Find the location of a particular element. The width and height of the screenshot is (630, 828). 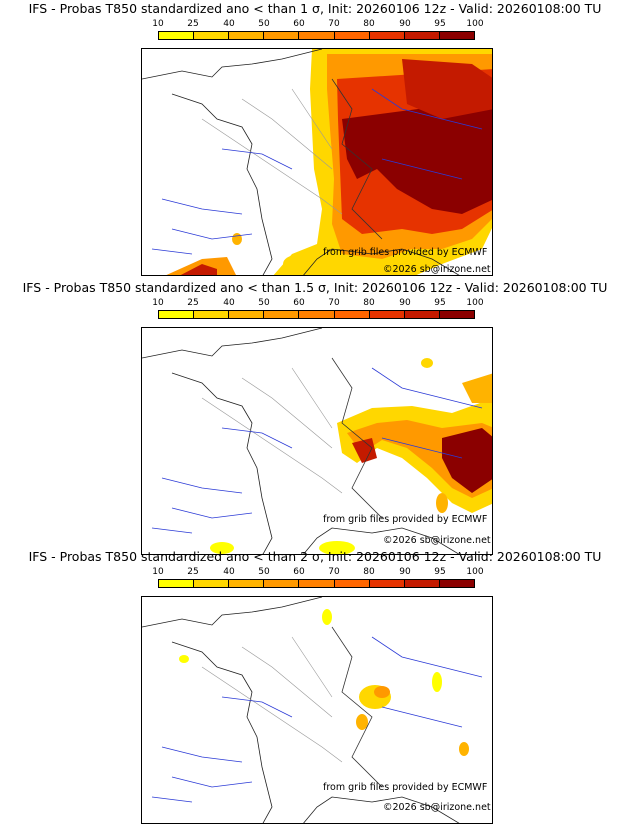

prob-area-southwest-core is located at coordinates (198, 269).